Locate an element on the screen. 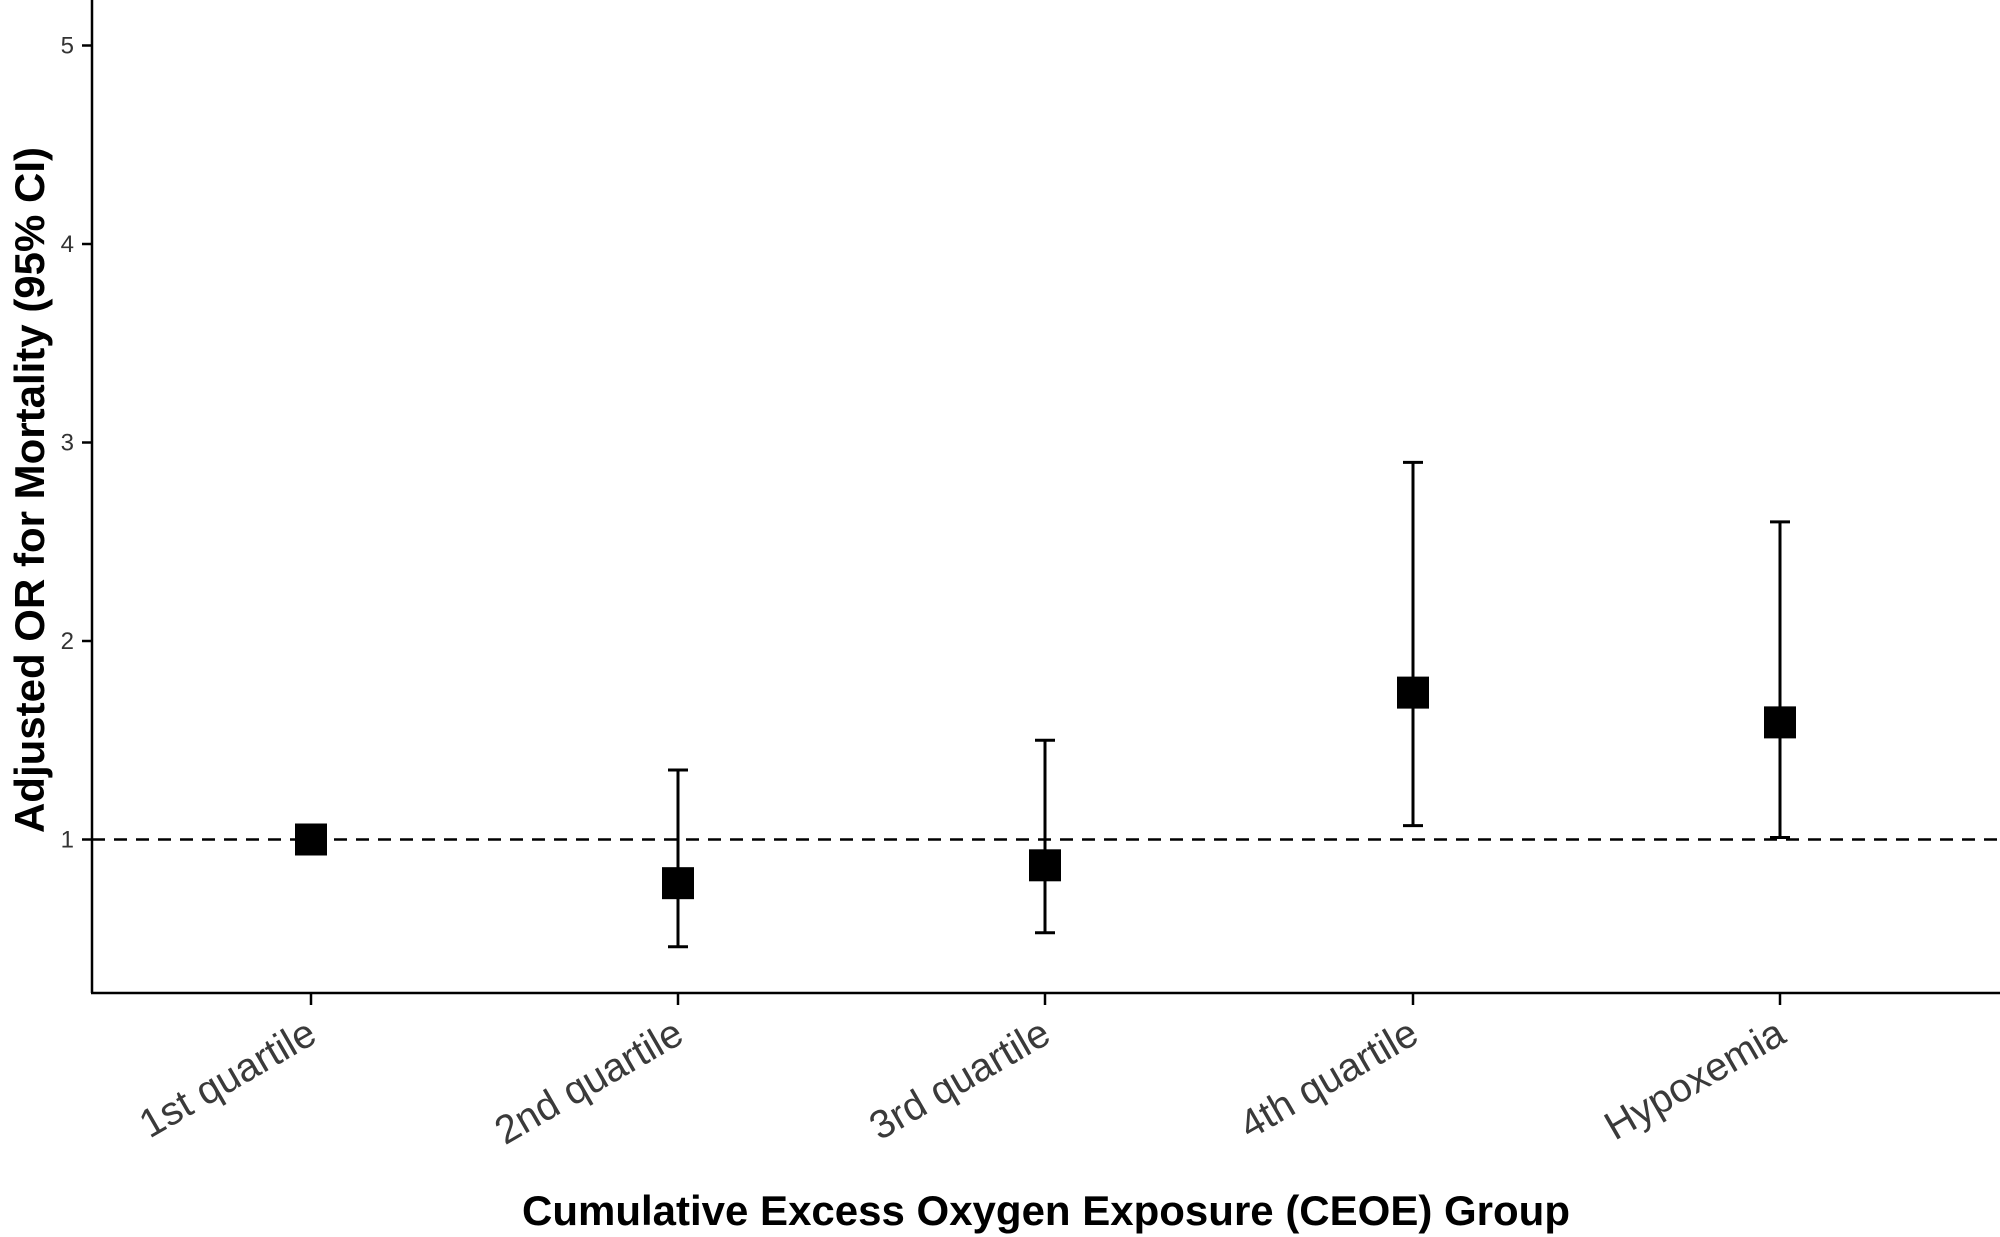 Image resolution: width=2000 pixels, height=1237 pixels. x-tick-label: 2nd quartile is located at coordinates (588, 1082).